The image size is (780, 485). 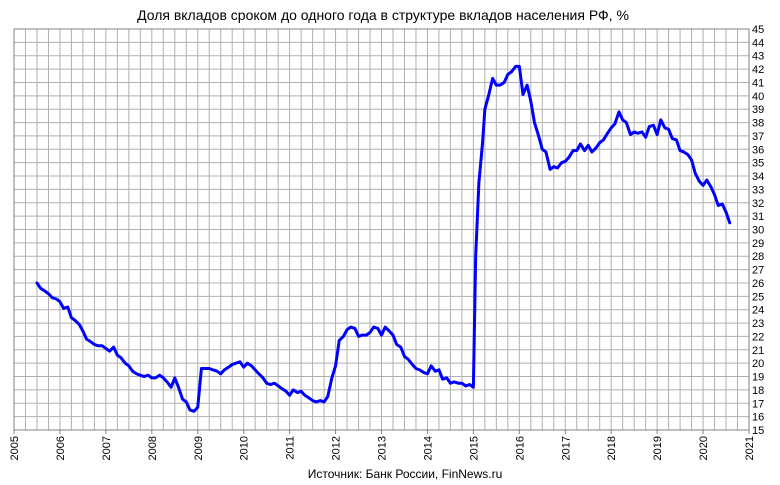 I want to click on y-tick-label: 29, so click(x=758, y=244).